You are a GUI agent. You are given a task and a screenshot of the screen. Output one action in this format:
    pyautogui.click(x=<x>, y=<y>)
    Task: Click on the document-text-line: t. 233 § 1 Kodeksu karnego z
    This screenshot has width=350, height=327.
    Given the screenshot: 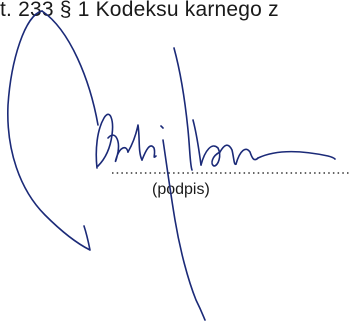 What is the action you would take?
    pyautogui.click(x=139, y=10)
    